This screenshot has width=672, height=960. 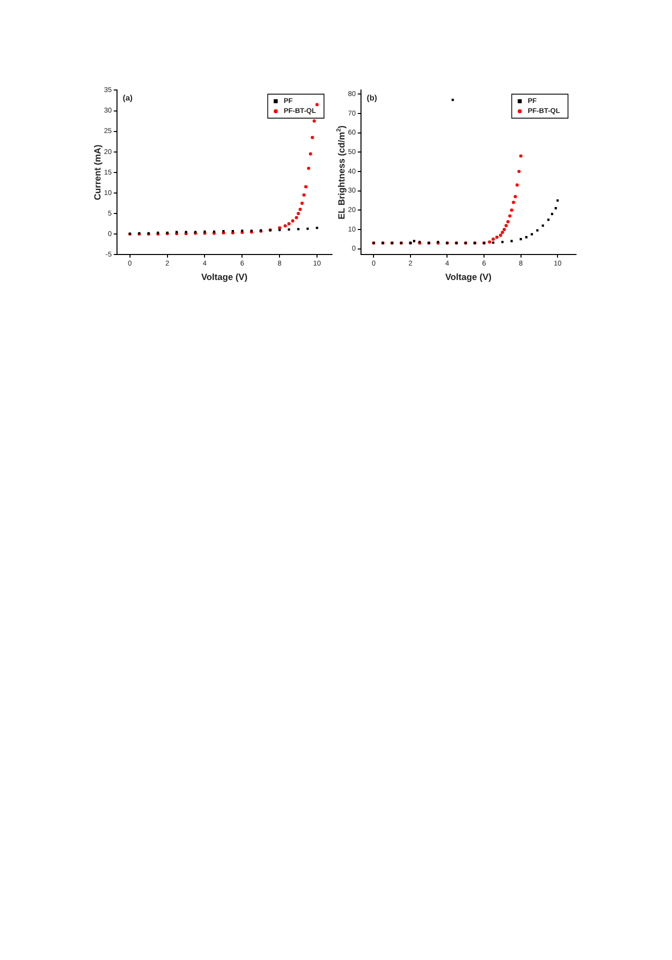 What do you see at coordinates (127, 97) in the screenshot?
I see `chart-title: (a)` at bounding box center [127, 97].